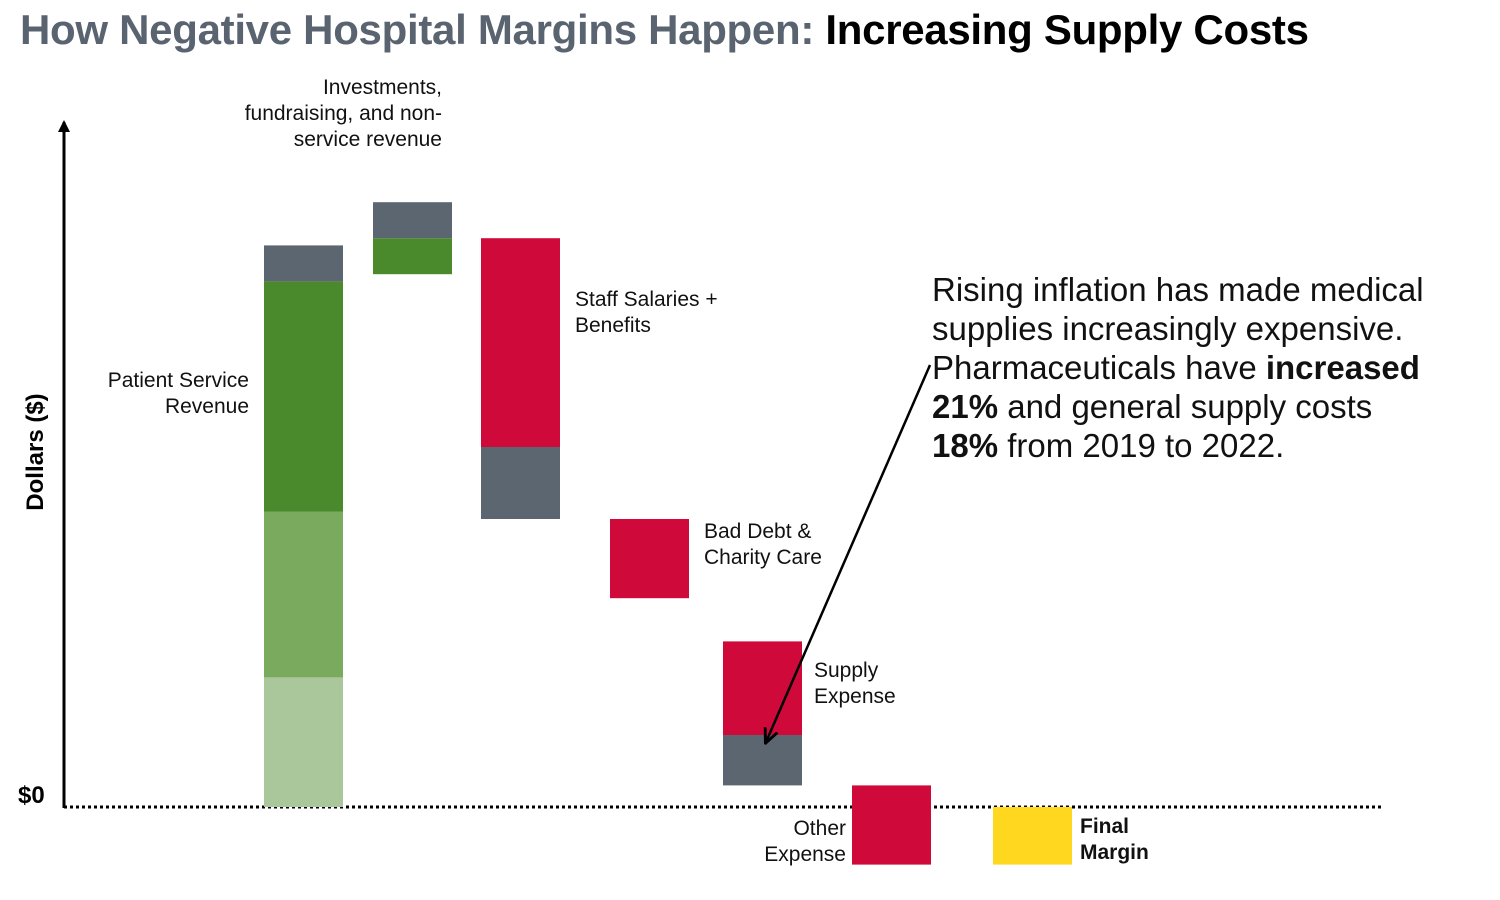 Image resolution: width=1500 pixels, height=900 pixels. Describe the element at coordinates (763, 545) in the screenshot. I see `category-label-bad-debt: Bad Debt & Charity Care` at that location.